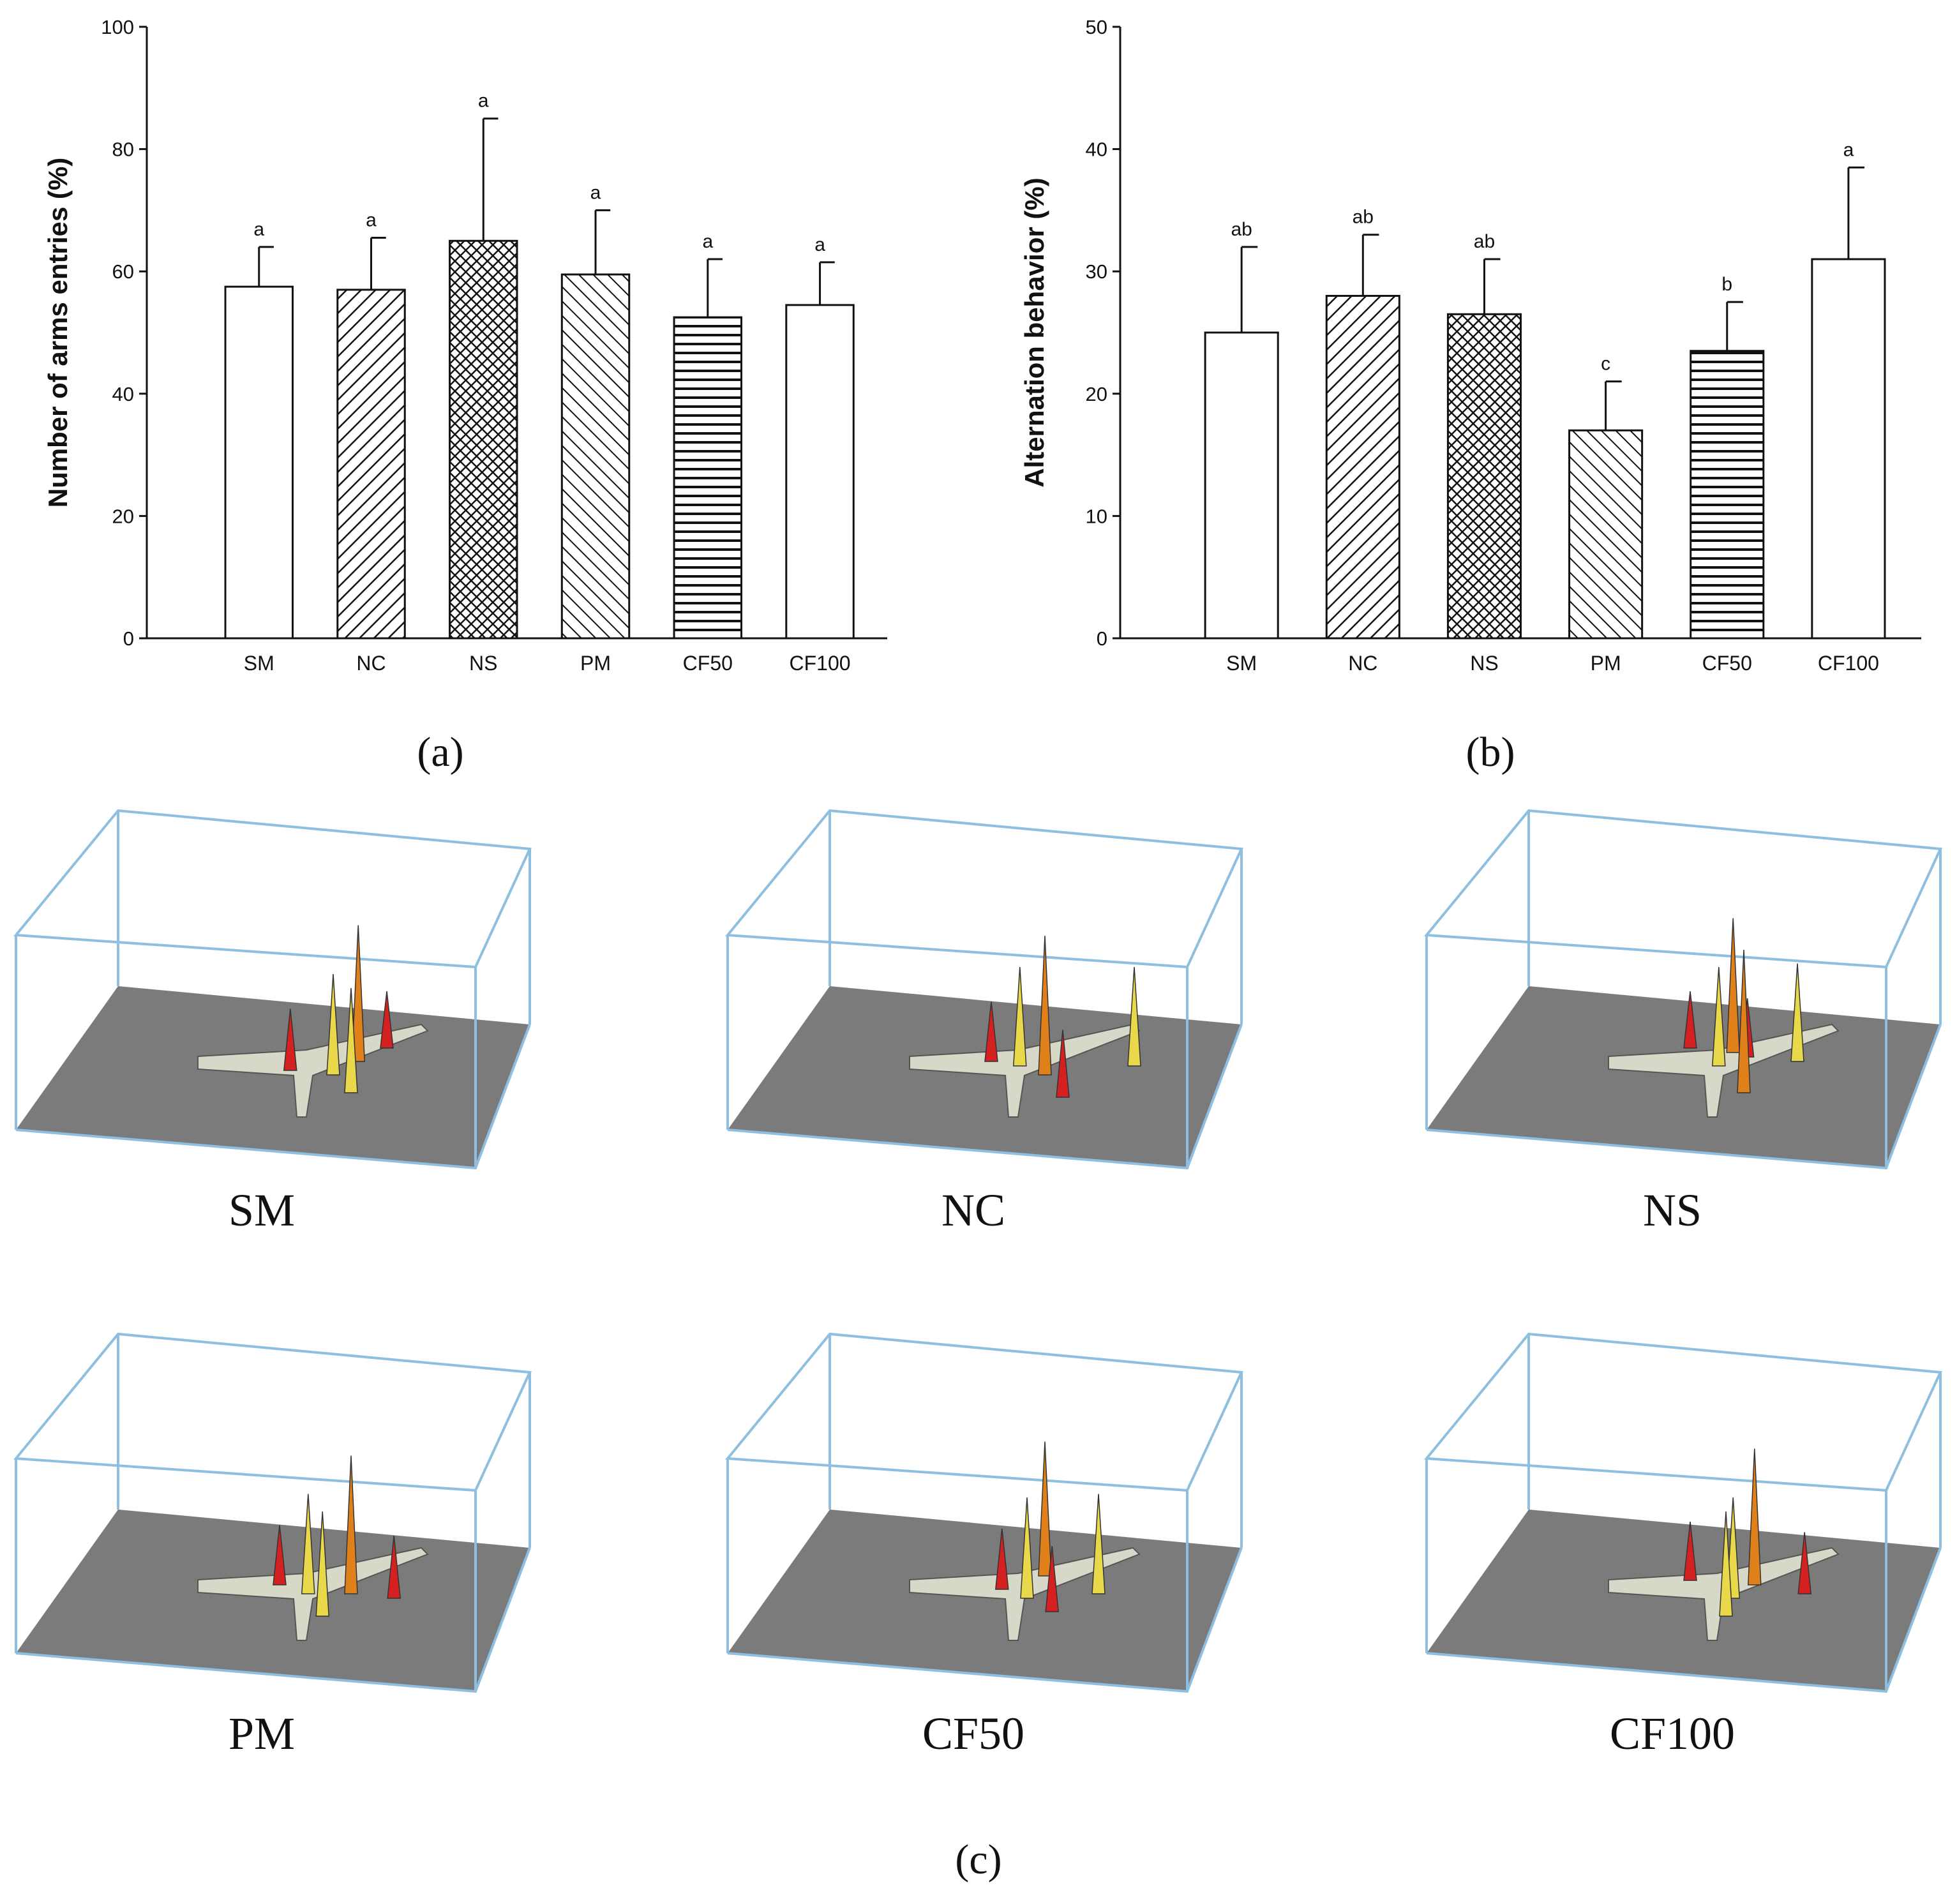  Describe the element at coordinates (262, 1733) in the screenshot. I see `heatmap-label: PM` at that location.